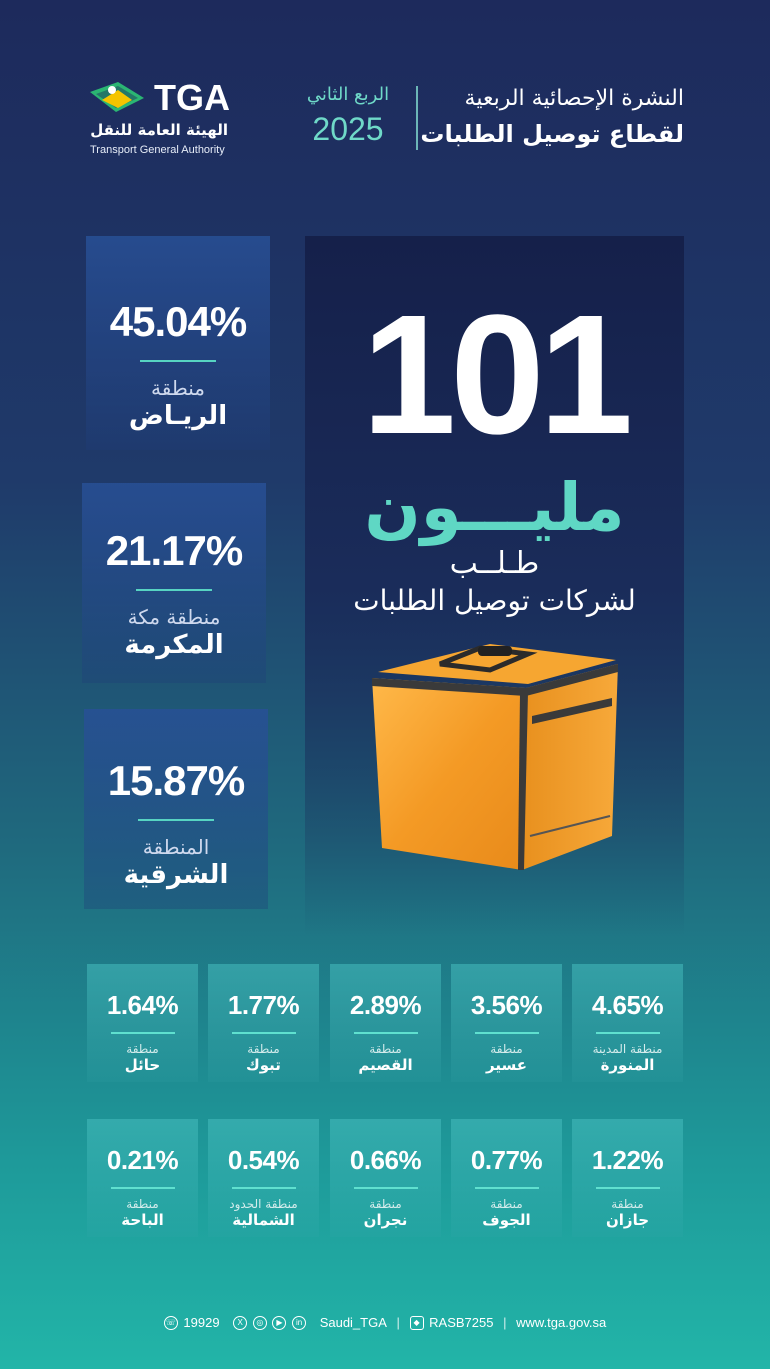 This screenshot has width=770, height=1369. What do you see at coordinates (176, 847) in the screenshot?
I see `region-prefix: المنطقة` at bounding box center [176, 847].